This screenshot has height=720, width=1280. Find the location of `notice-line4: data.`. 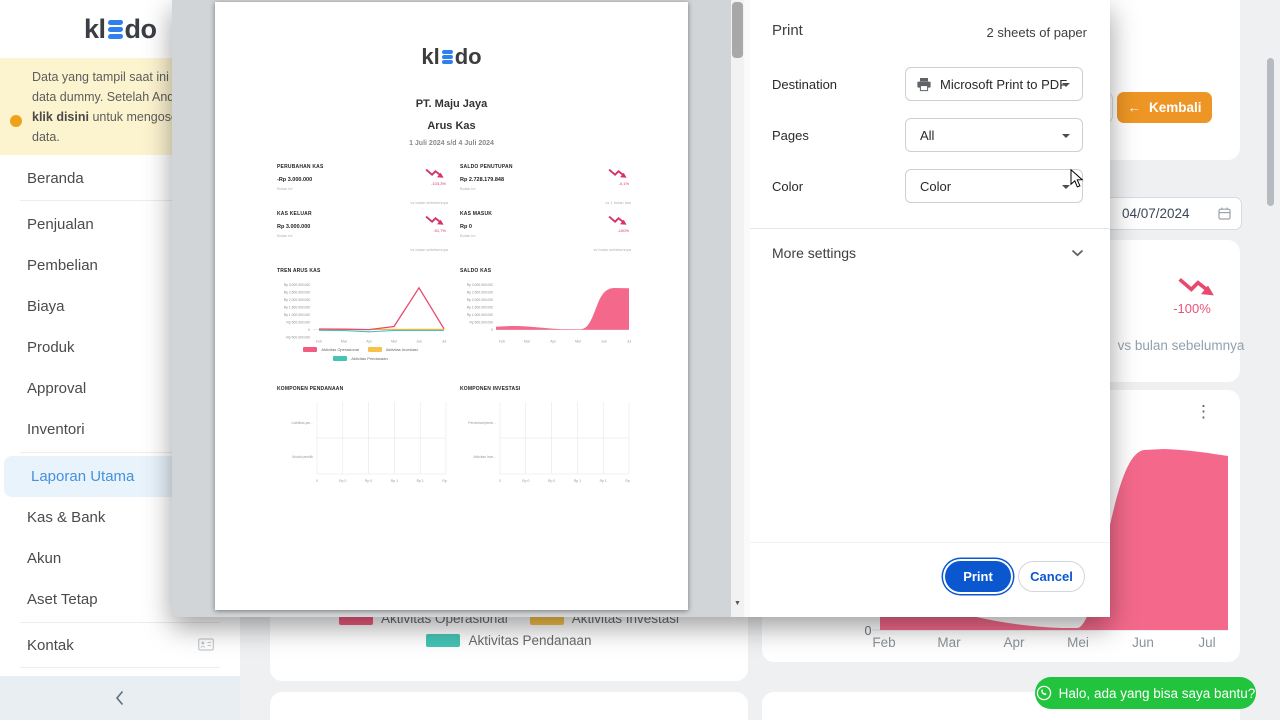

notice-line4: data. is located at coordinates (46, 137).